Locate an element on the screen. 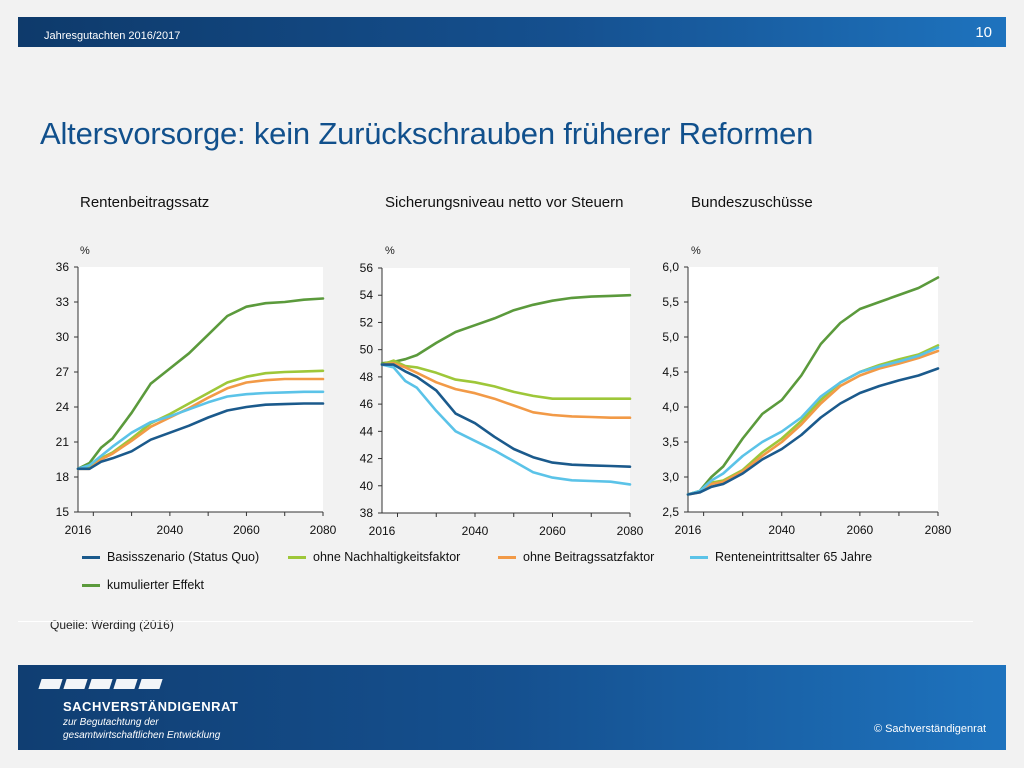 The height and width of the screenshot is (768, 1024). chart-title-rentenbeitragssatz: Rentenbeitragssatz is located at coordinates (145, 202).